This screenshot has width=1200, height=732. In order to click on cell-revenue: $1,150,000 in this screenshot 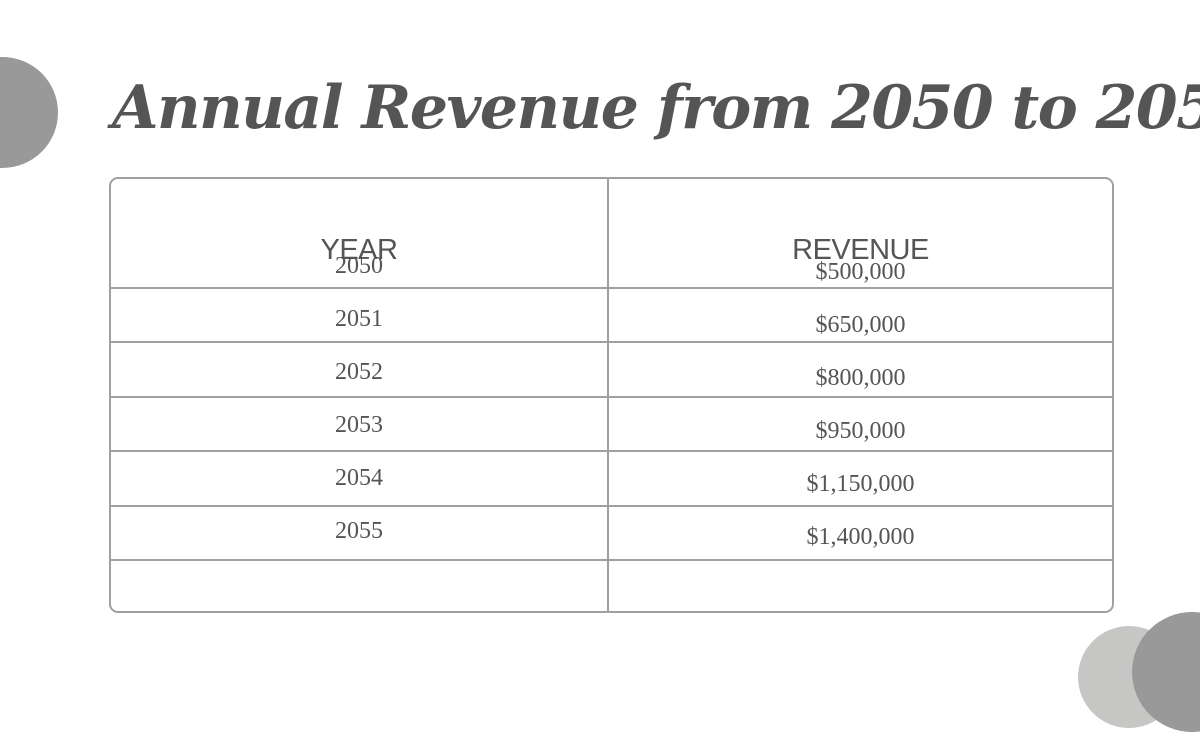, I will do `click(860, 484)`.